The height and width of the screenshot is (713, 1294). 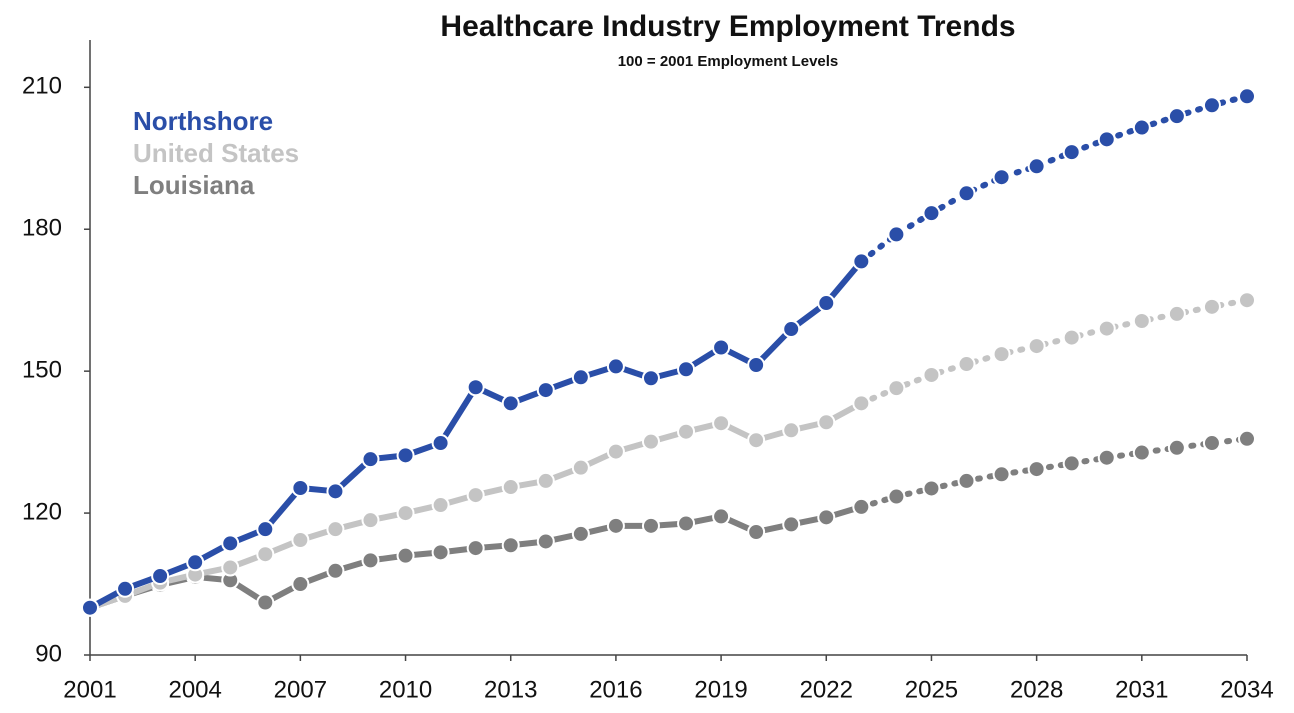 What do you see at coordinates (216, 153) in the screenshot?
I see `legend-entry: United States` at bounding box center [216, 153].